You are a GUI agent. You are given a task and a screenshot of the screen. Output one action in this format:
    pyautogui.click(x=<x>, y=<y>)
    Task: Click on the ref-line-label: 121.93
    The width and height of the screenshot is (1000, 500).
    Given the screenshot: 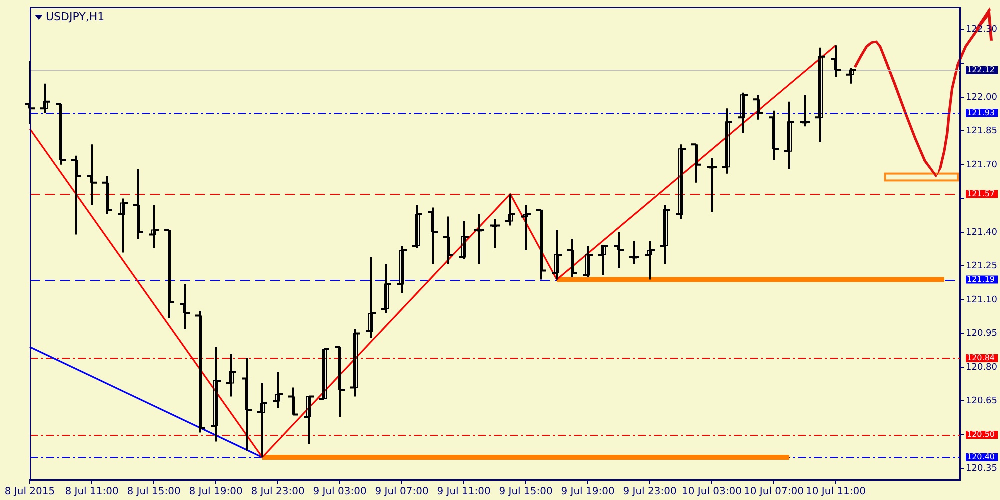 What is the action you would take?
    pyautogui.click(x=981, y=113)
    